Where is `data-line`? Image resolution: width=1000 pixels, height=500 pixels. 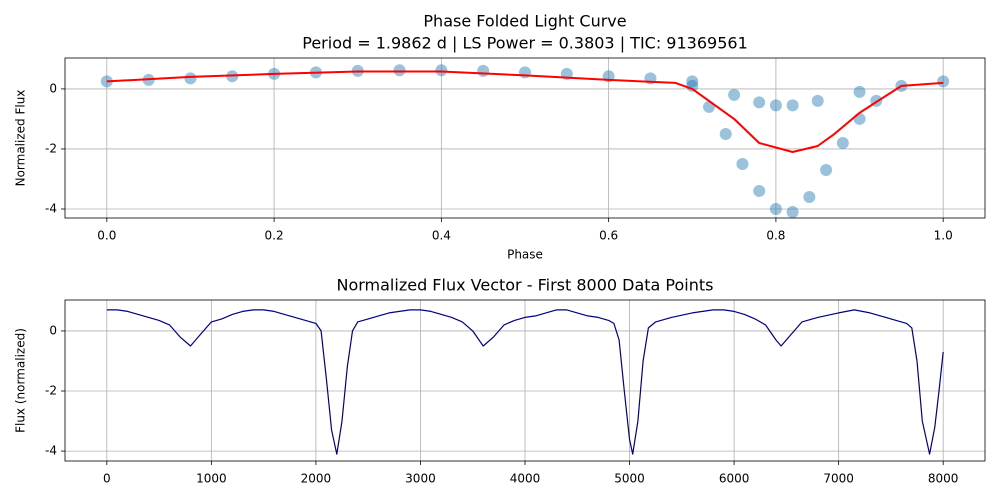 data-line is located at coordinates (525, 111).